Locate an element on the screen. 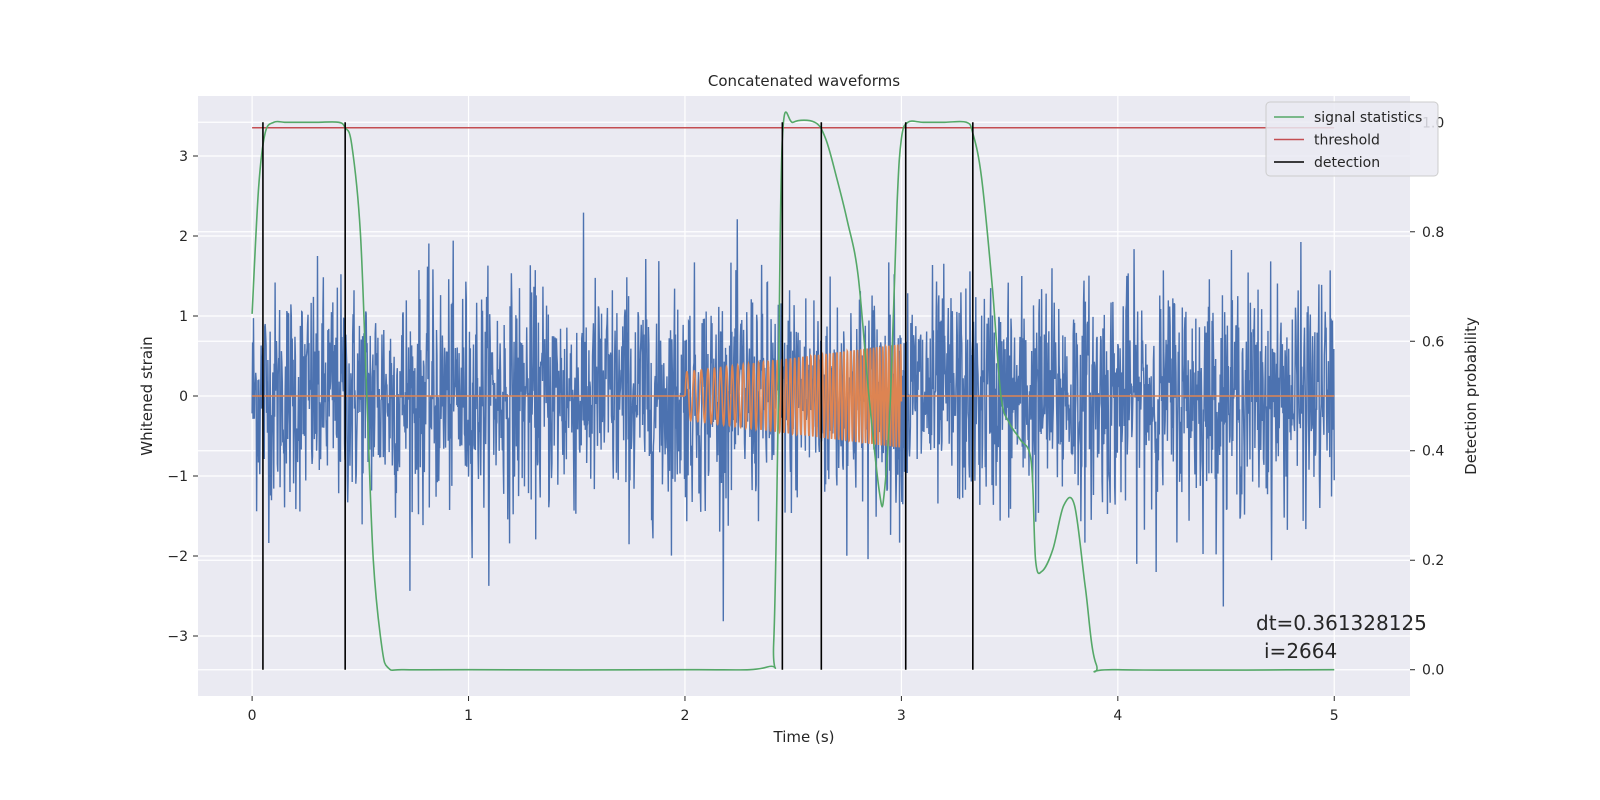  y-tick-label: 1 is located at coordinates (183, 317).